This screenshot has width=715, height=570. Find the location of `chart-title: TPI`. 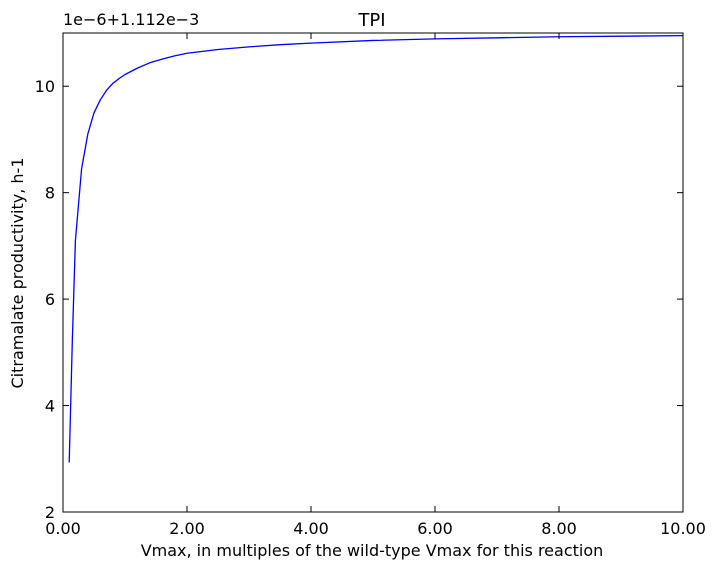

chart-title: TPI is located at coordinates (371, 20).